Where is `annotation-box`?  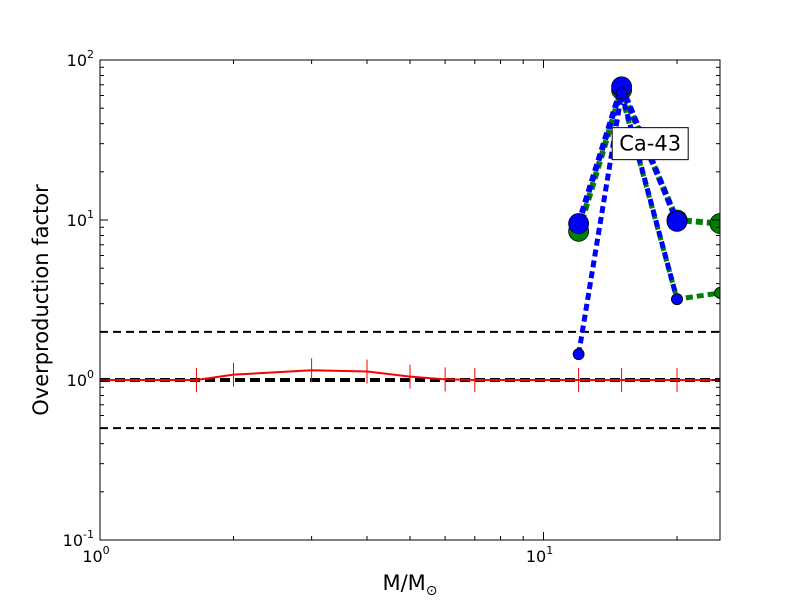 annotation-box is located at coordinates (650, 144).